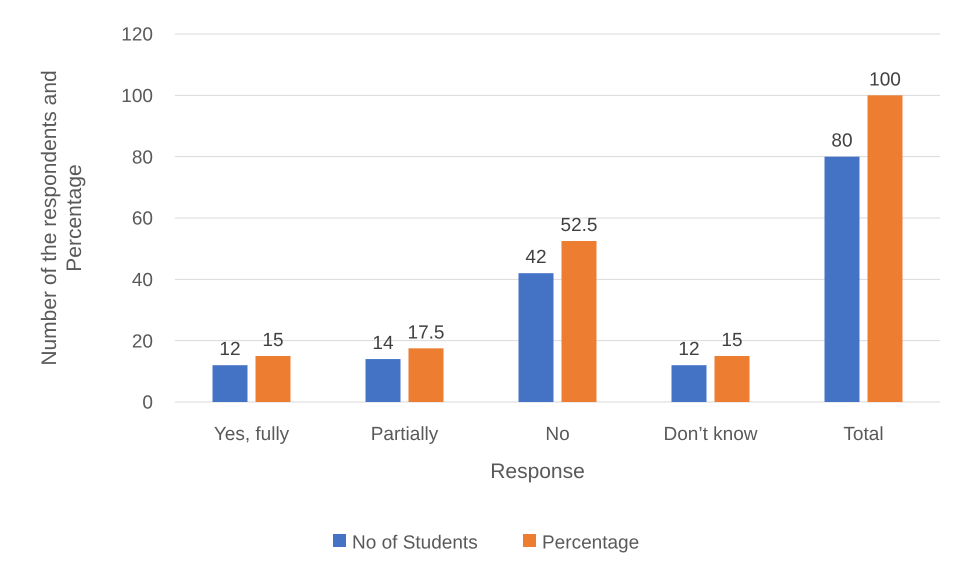 This screenshot has width=956, height=577. I want to click on y-axis-title: Number of the respondents and Percentage, so click(62, 218).